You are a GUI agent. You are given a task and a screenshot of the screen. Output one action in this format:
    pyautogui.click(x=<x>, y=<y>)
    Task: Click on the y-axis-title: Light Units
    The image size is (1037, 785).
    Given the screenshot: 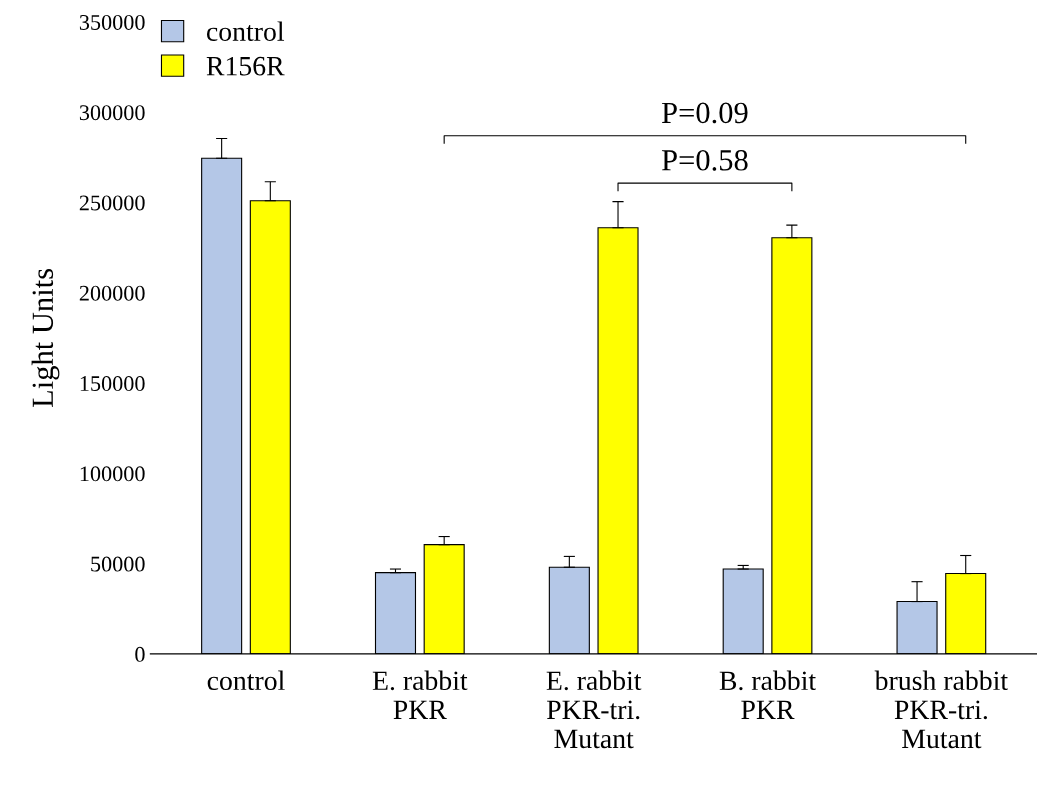 What is the action you would take?
    pyautogui.click(x=45, y=338)
    